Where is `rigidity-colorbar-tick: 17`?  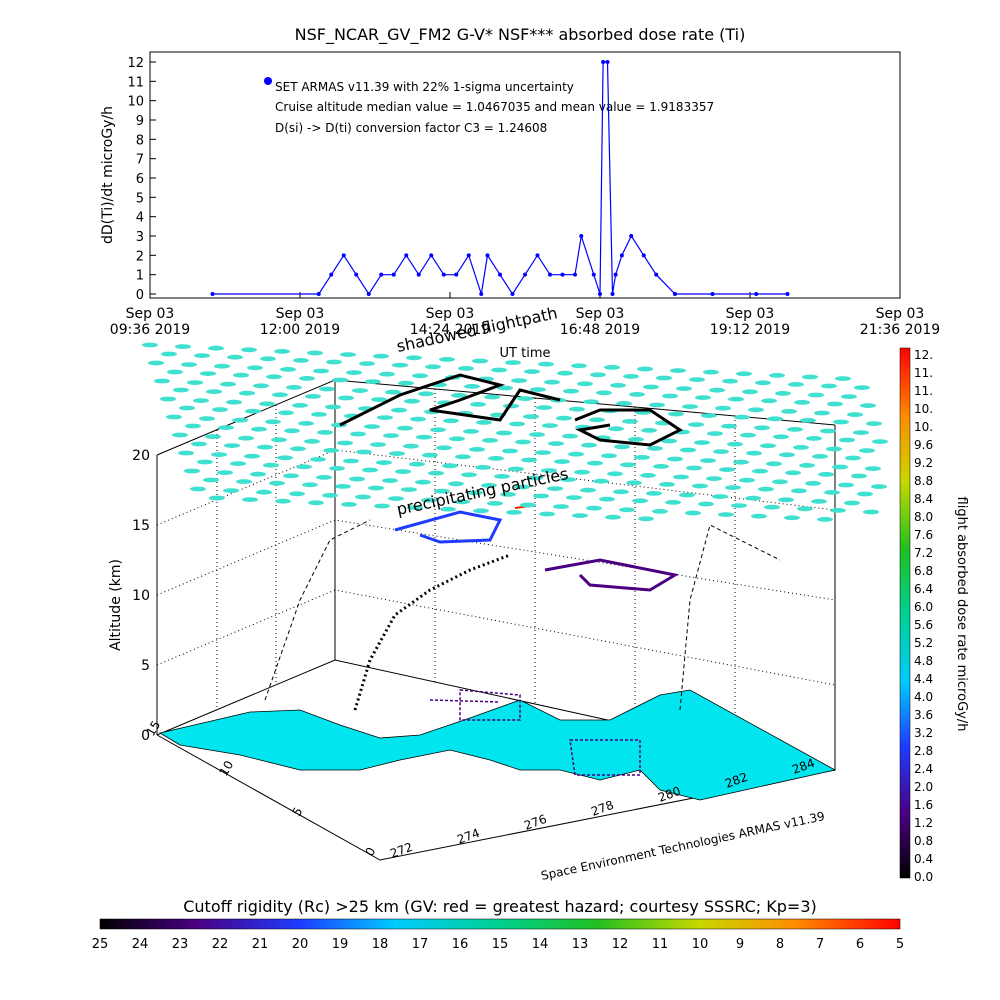 rigidity-colorbar-tick: 17 is located at coordinates (420, 944).